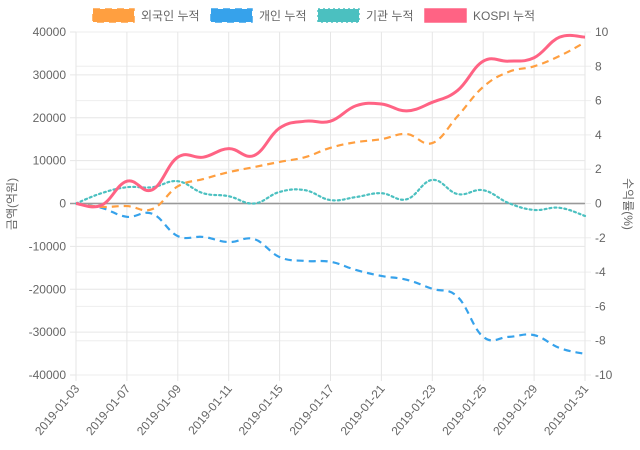  I want to click on y2-tick-label: 10, so click(602, 32).